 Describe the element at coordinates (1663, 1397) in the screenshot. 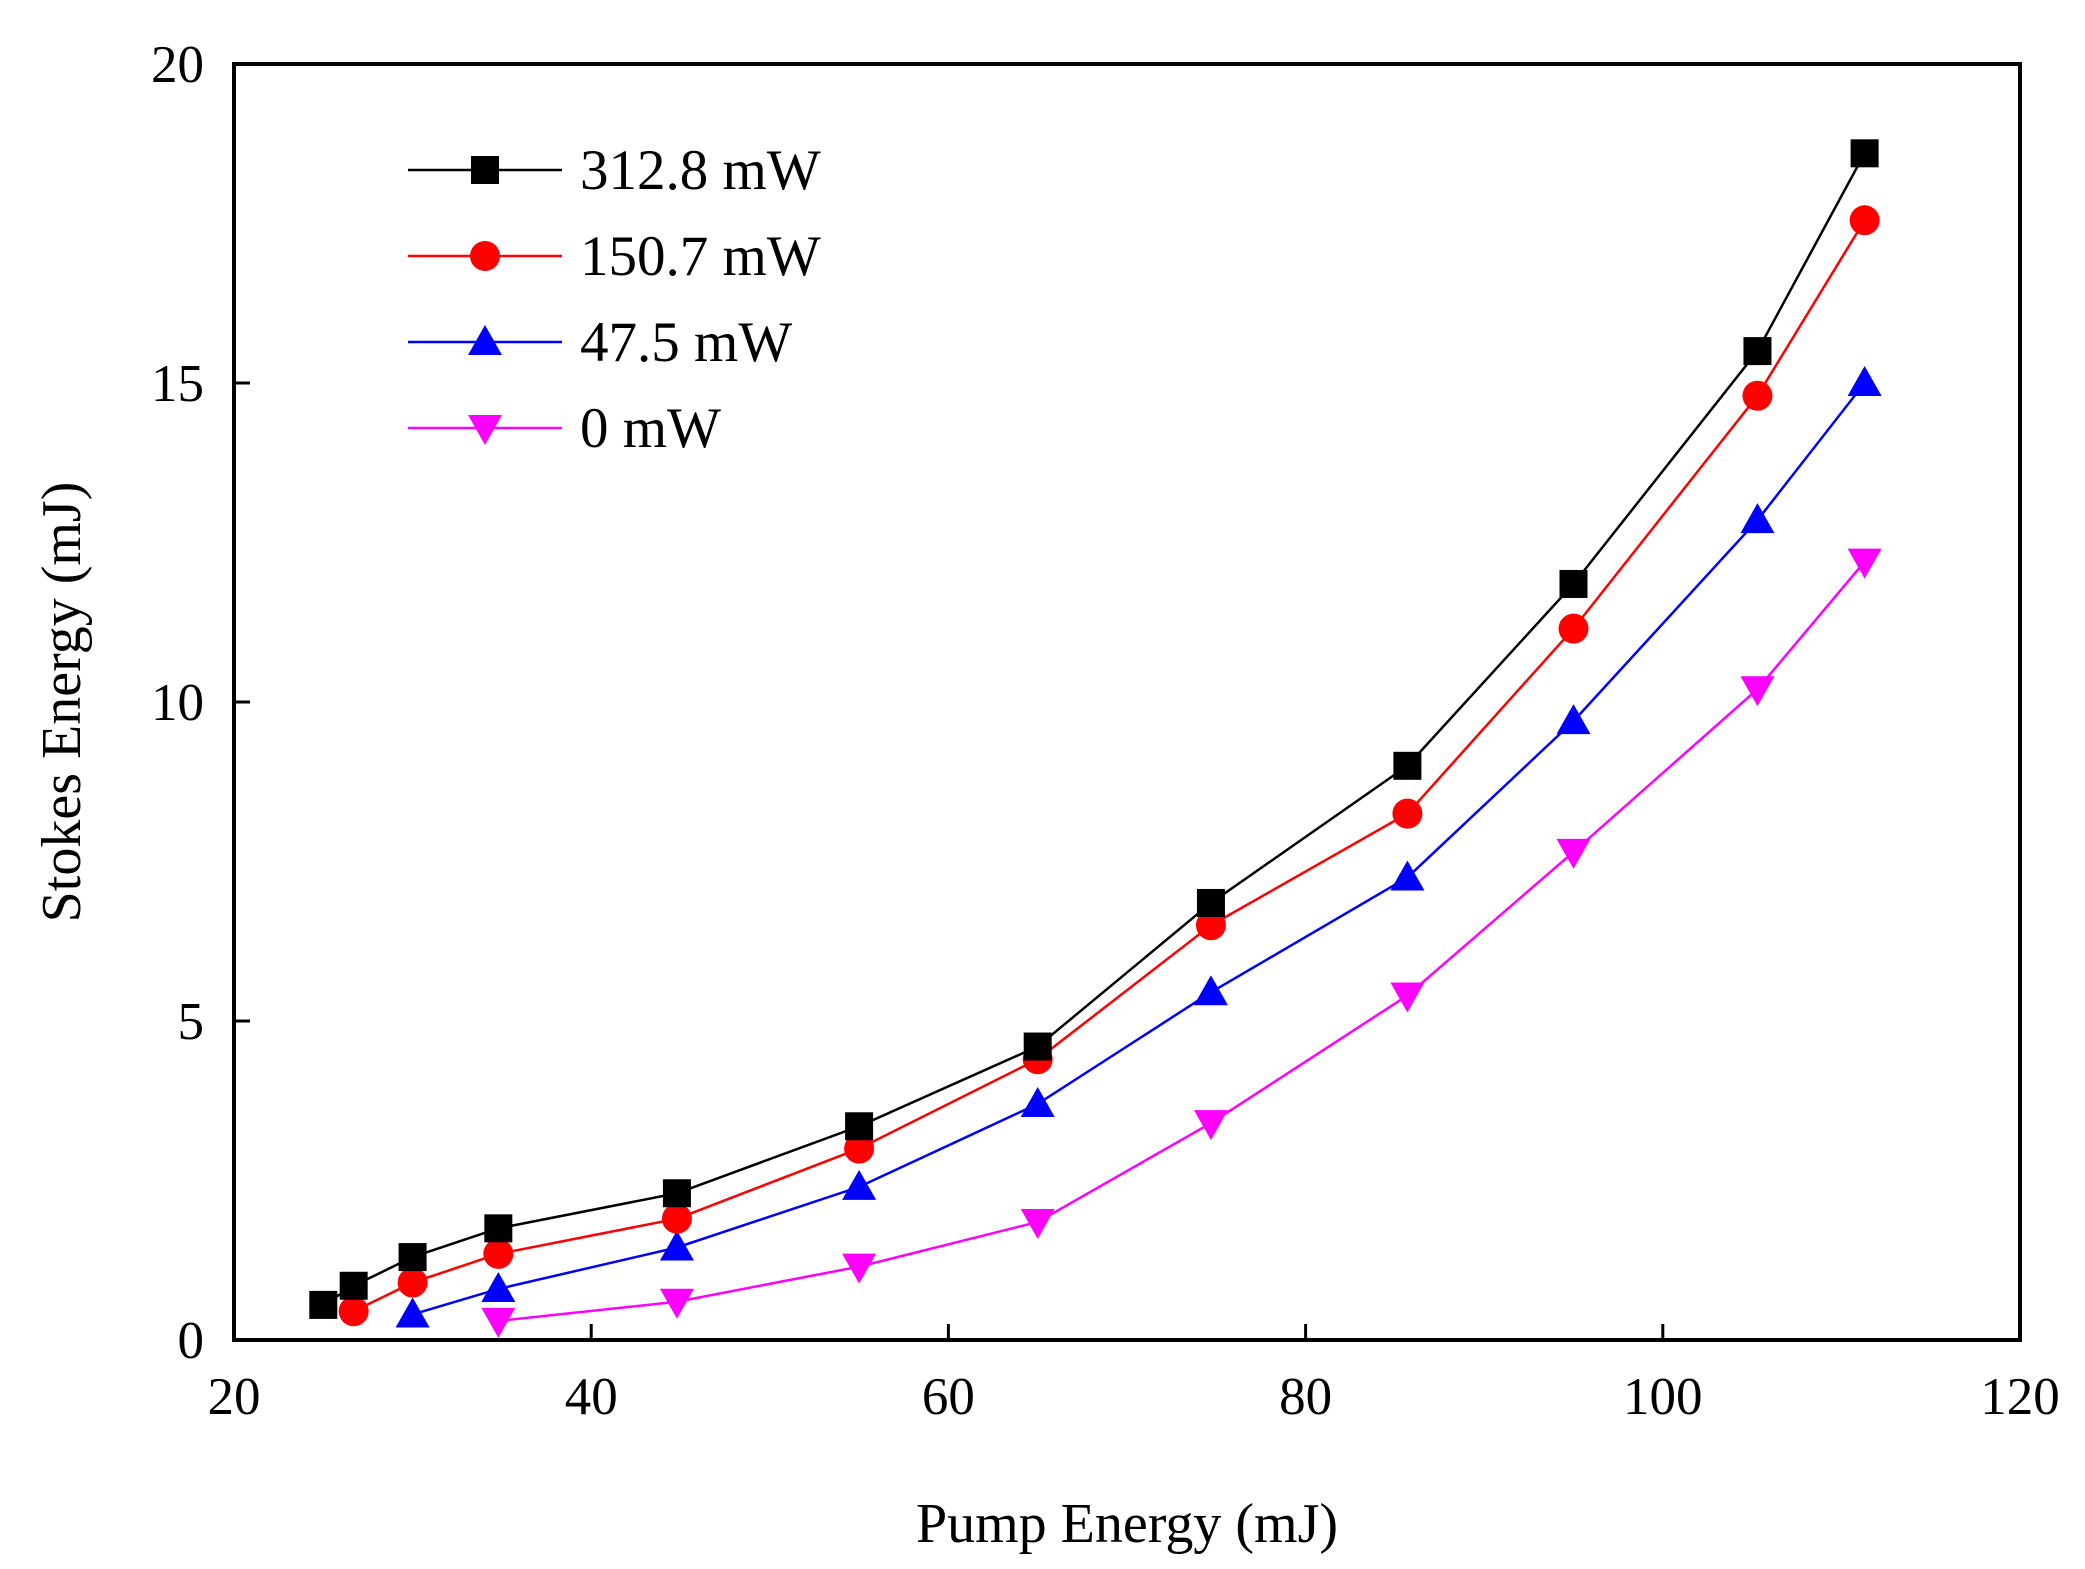

I see `x-tick-label: 100` at that location.